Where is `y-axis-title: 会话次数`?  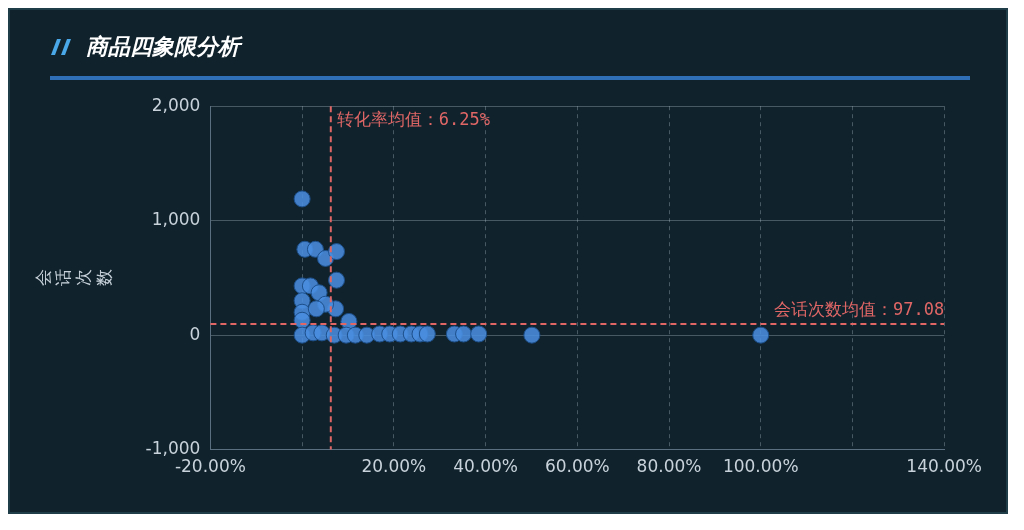
y-axis-title: 会话次数 is located at coordinates (73, 278).